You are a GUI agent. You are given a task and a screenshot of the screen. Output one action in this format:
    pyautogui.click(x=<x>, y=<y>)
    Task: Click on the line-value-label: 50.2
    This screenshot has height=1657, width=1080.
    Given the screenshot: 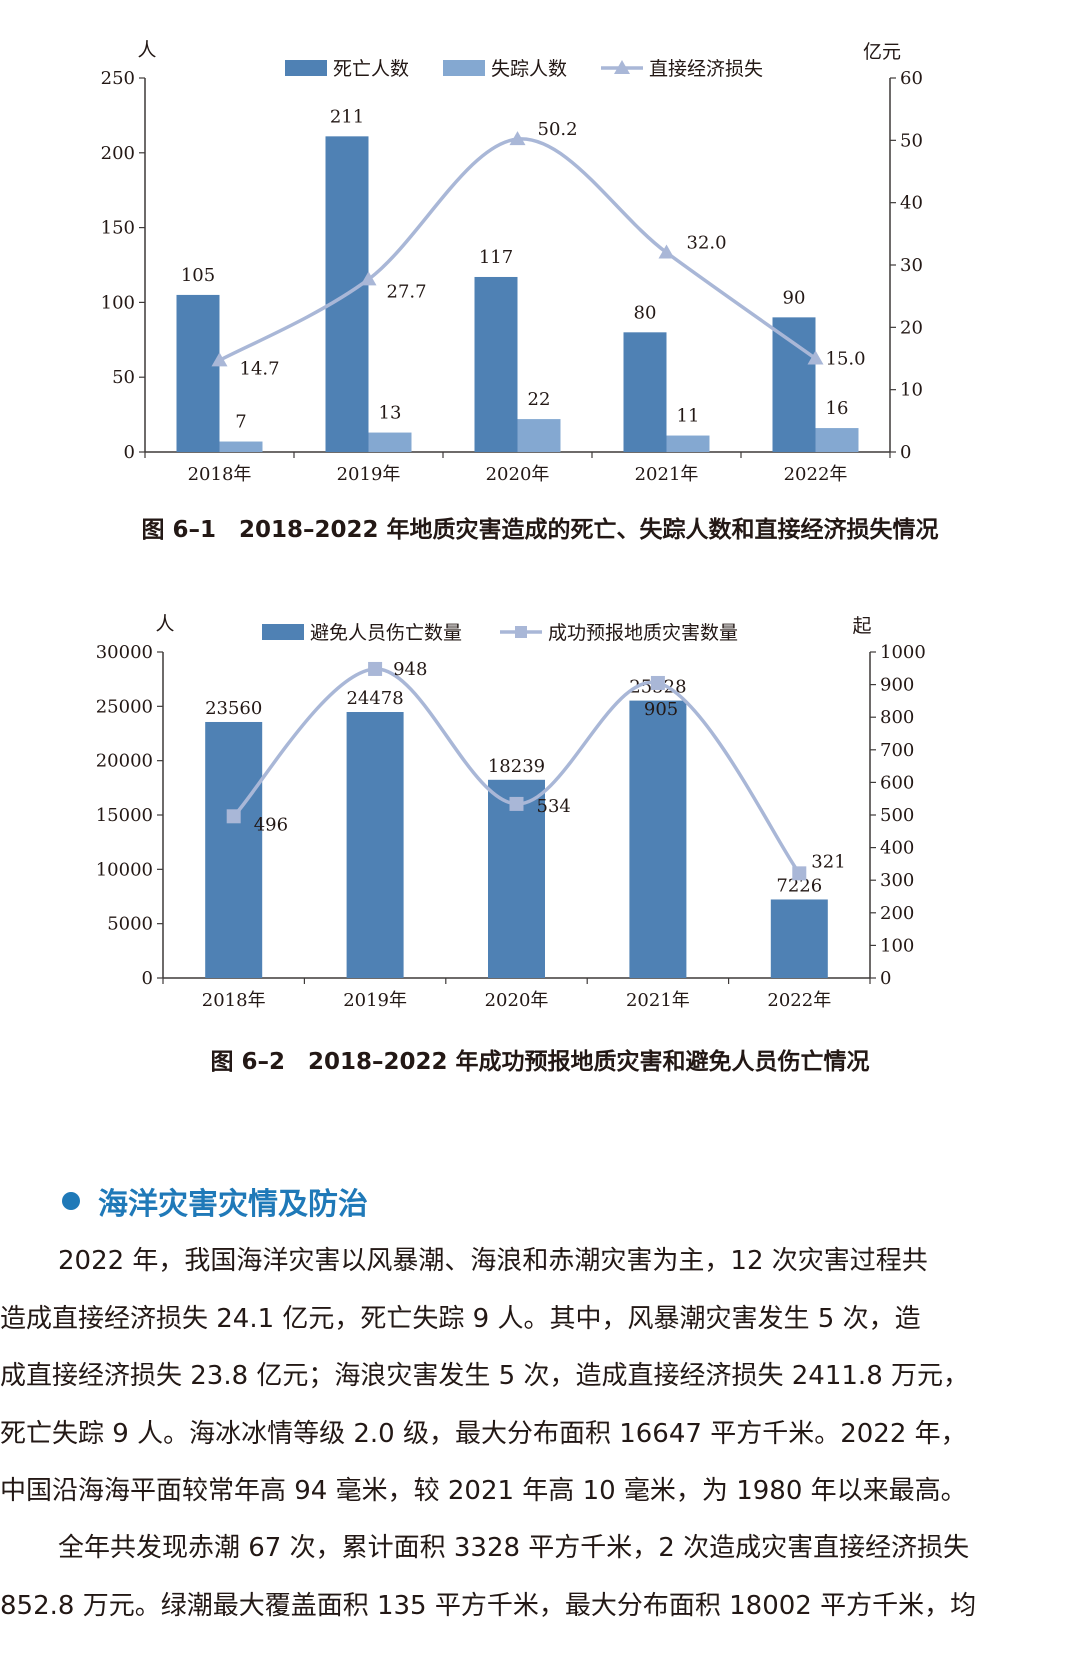 What is the action you would take?
    pyautogui.click(x=558, y=129)
    